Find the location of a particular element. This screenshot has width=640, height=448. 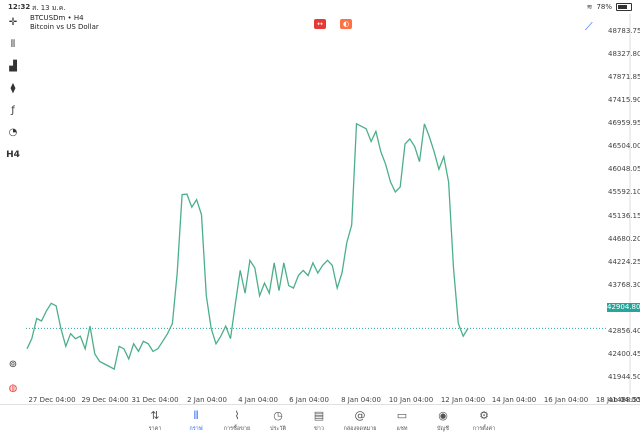

nav-label: บัญชี is located at coordinates (443, 429).